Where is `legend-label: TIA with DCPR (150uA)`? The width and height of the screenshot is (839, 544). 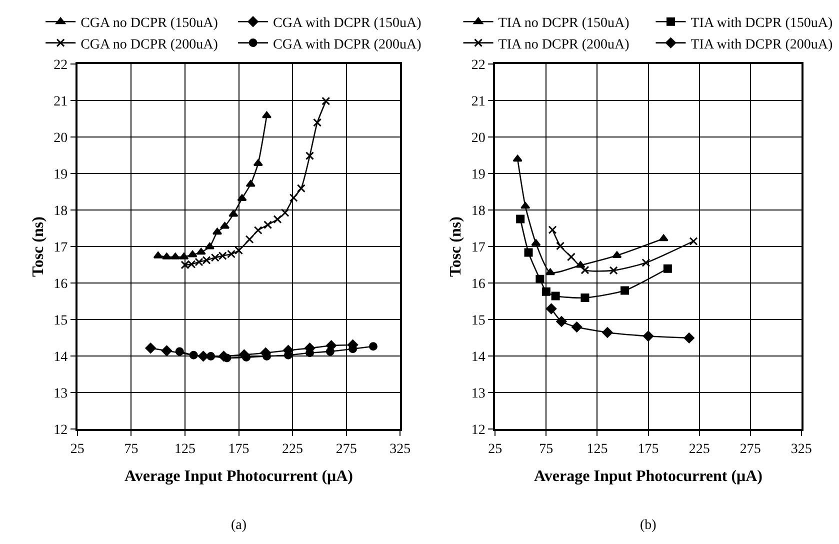
legend-label: TIA with DCPR (150uA) is located at coordinates (762, 24).